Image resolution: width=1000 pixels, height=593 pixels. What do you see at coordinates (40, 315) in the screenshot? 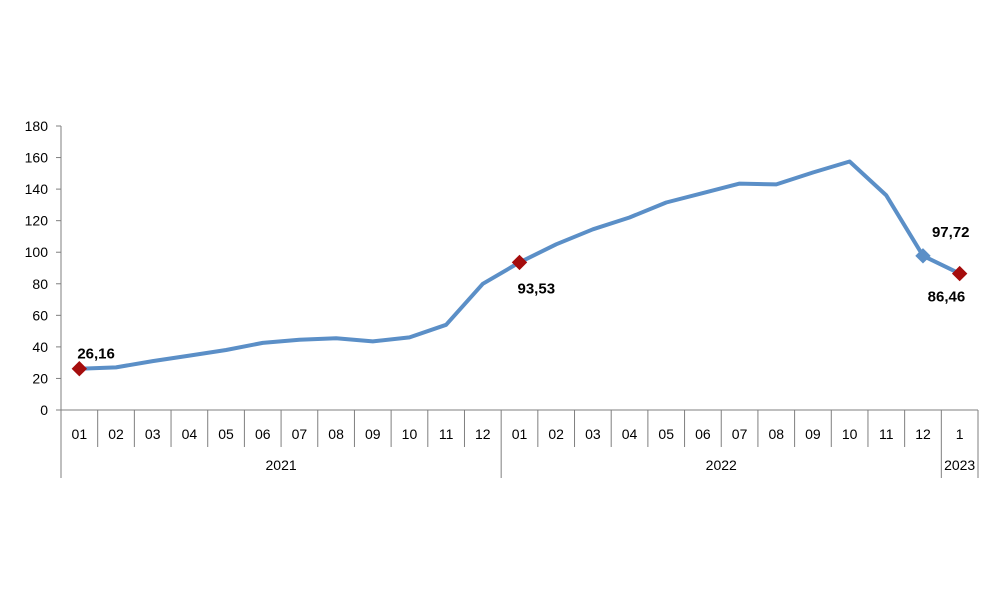
I see `y-tick-label: 60` at bounding box center [40, 315].